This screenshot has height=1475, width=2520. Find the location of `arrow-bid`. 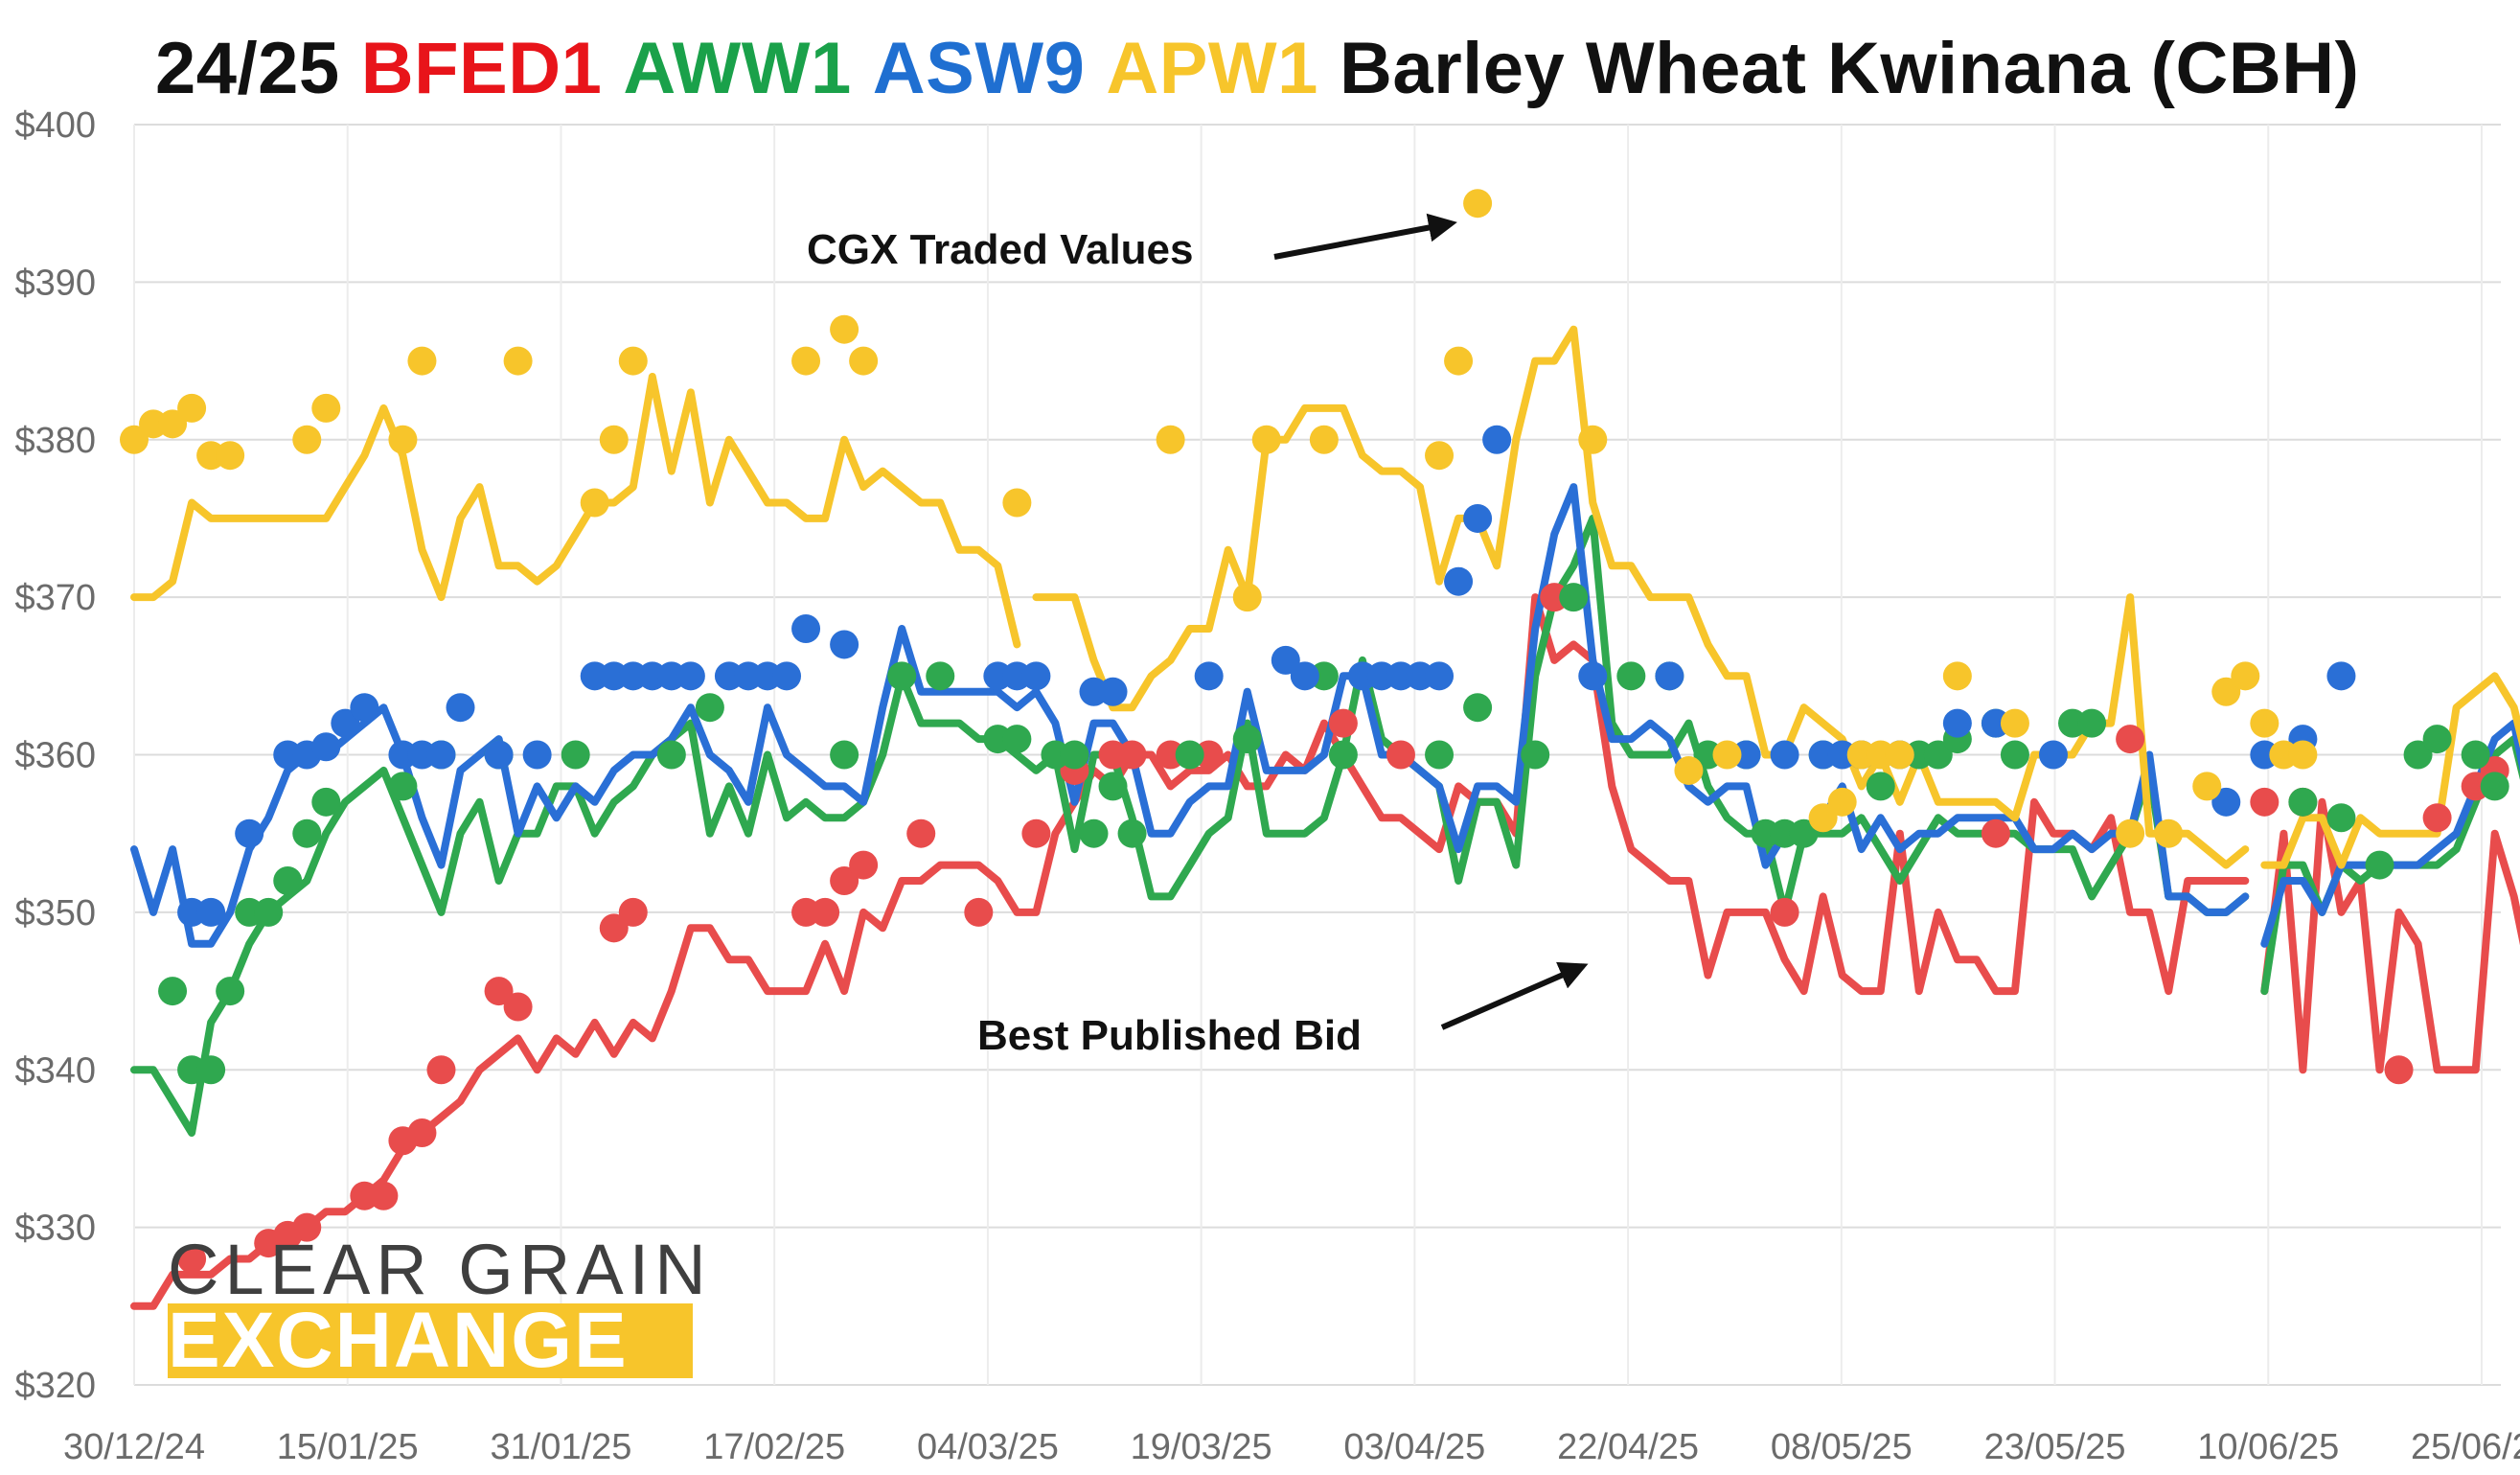

arrow-bid is located at coordinates (1514, 995).